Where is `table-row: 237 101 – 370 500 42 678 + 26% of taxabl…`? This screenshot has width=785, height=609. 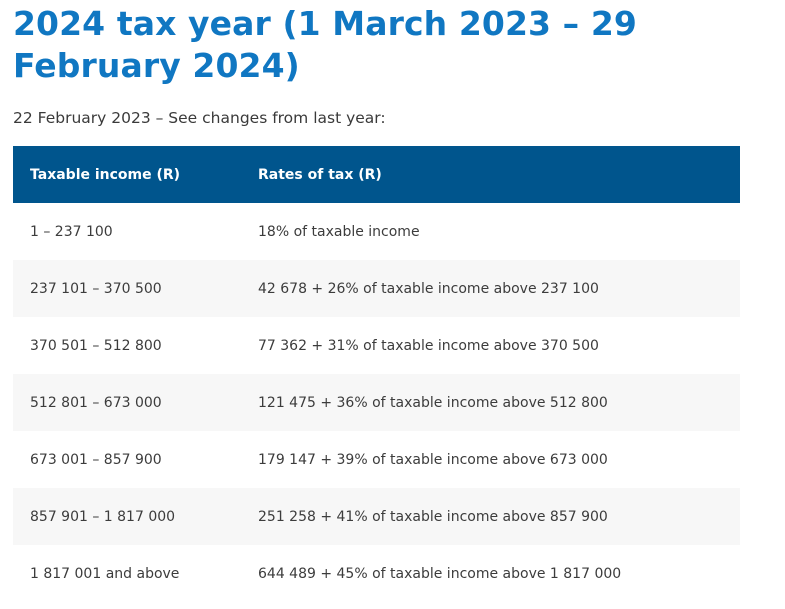 table-row: 237 101 – 370 500 42 678 + 26% of taxabl… is located at coordinates (376, 288).